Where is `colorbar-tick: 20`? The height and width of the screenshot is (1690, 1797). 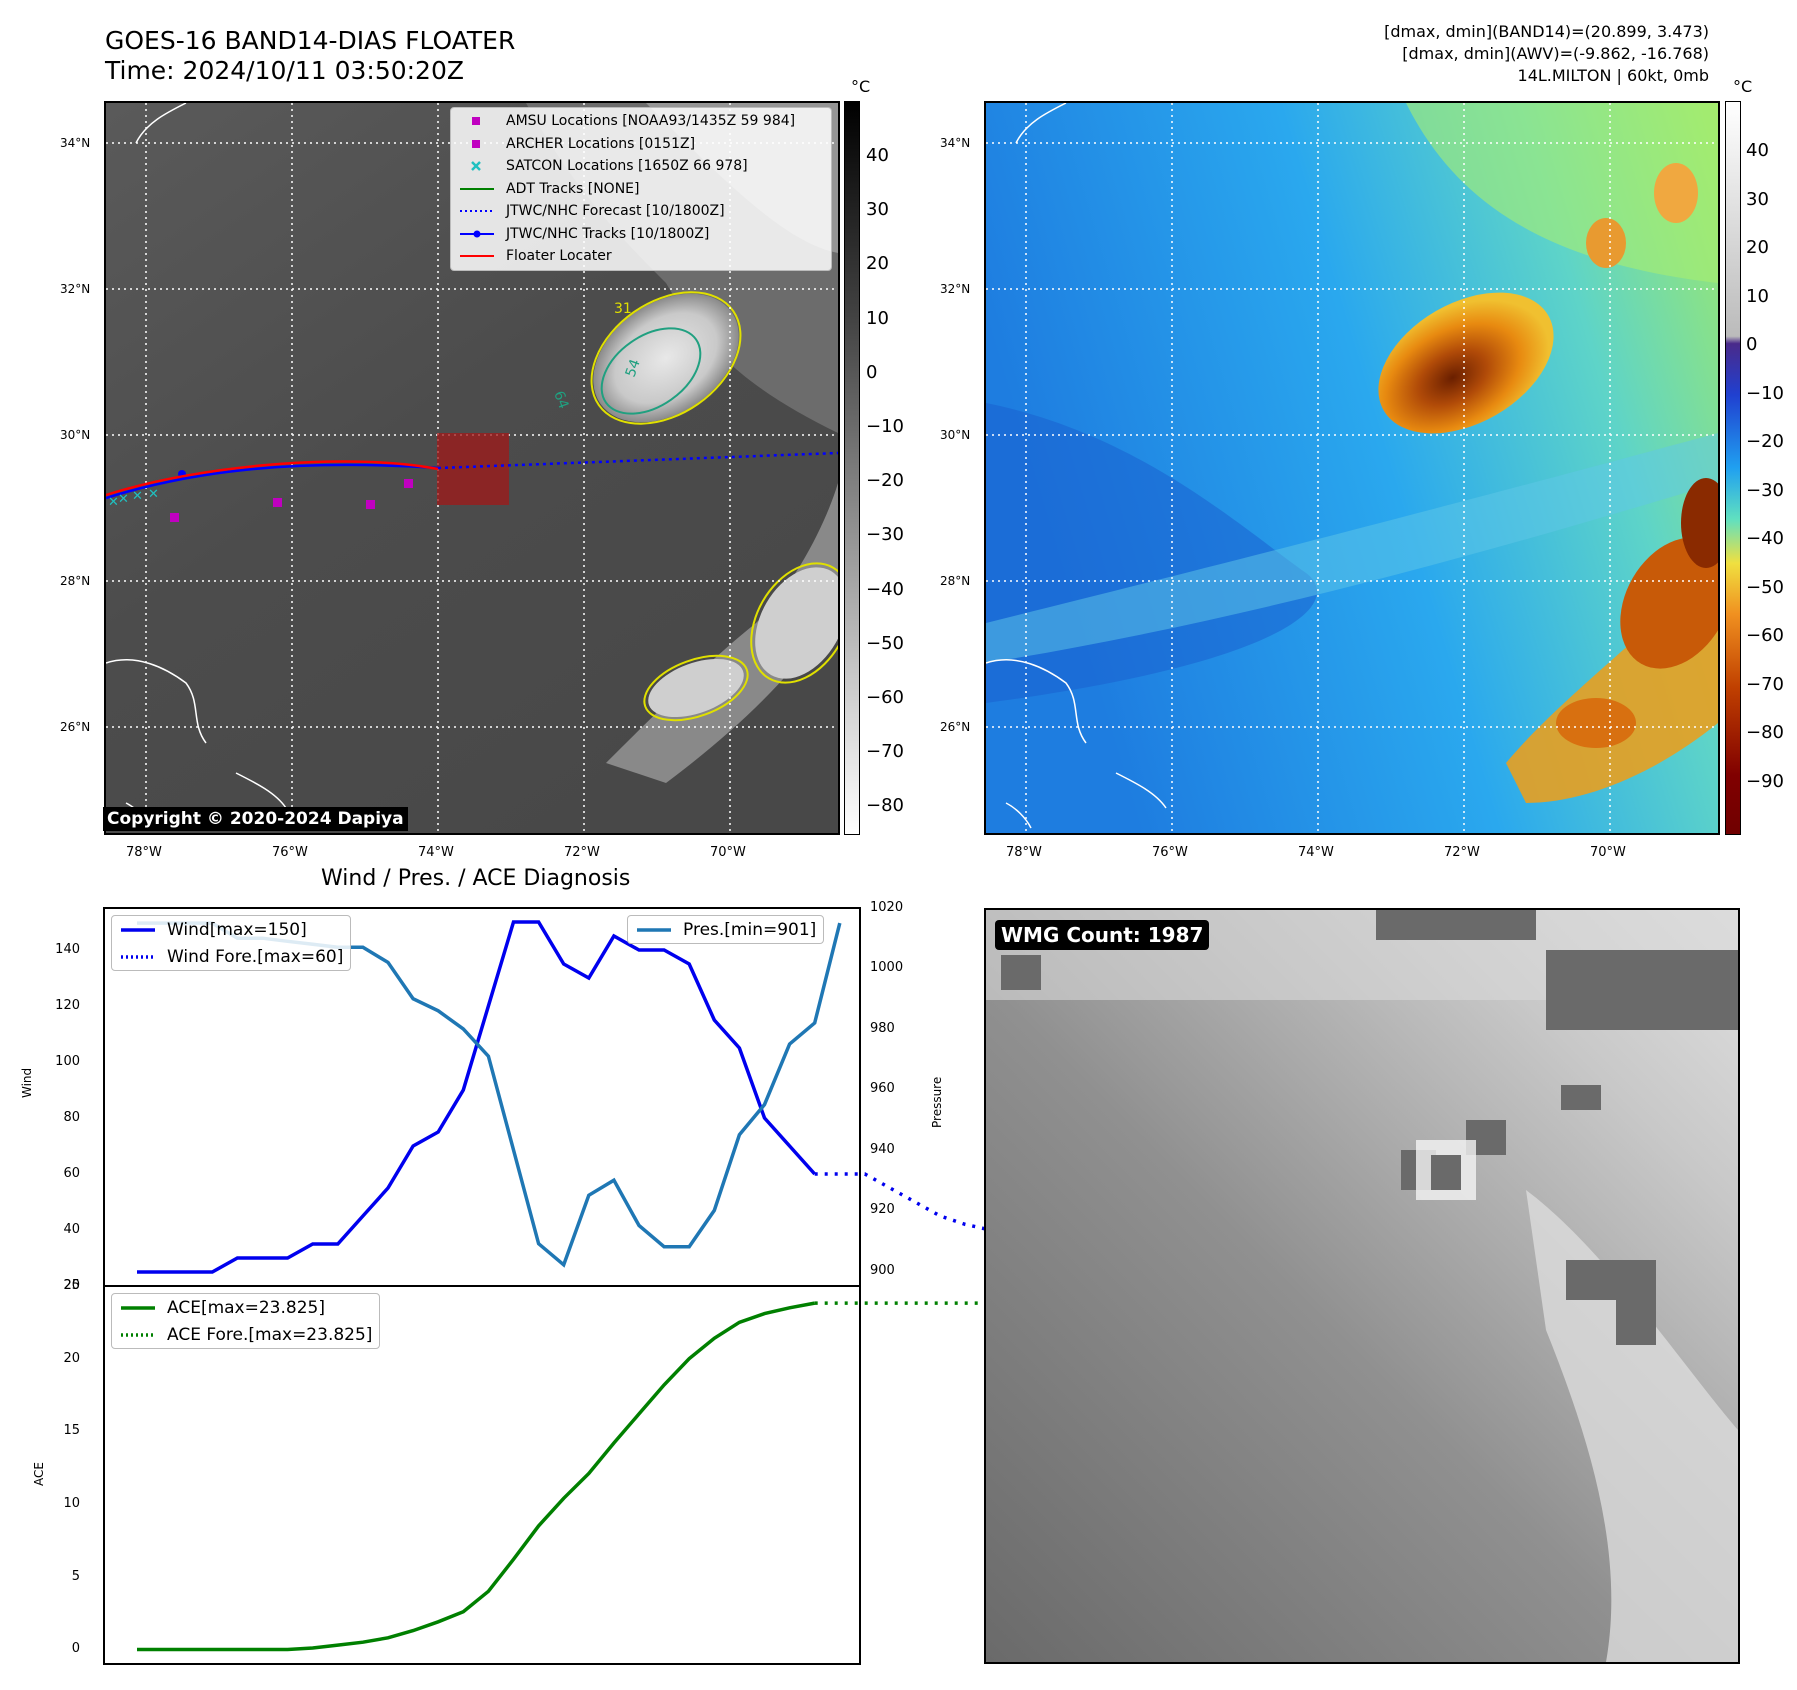
colorbar-tick: 20 is located at coordinates (877, 264).